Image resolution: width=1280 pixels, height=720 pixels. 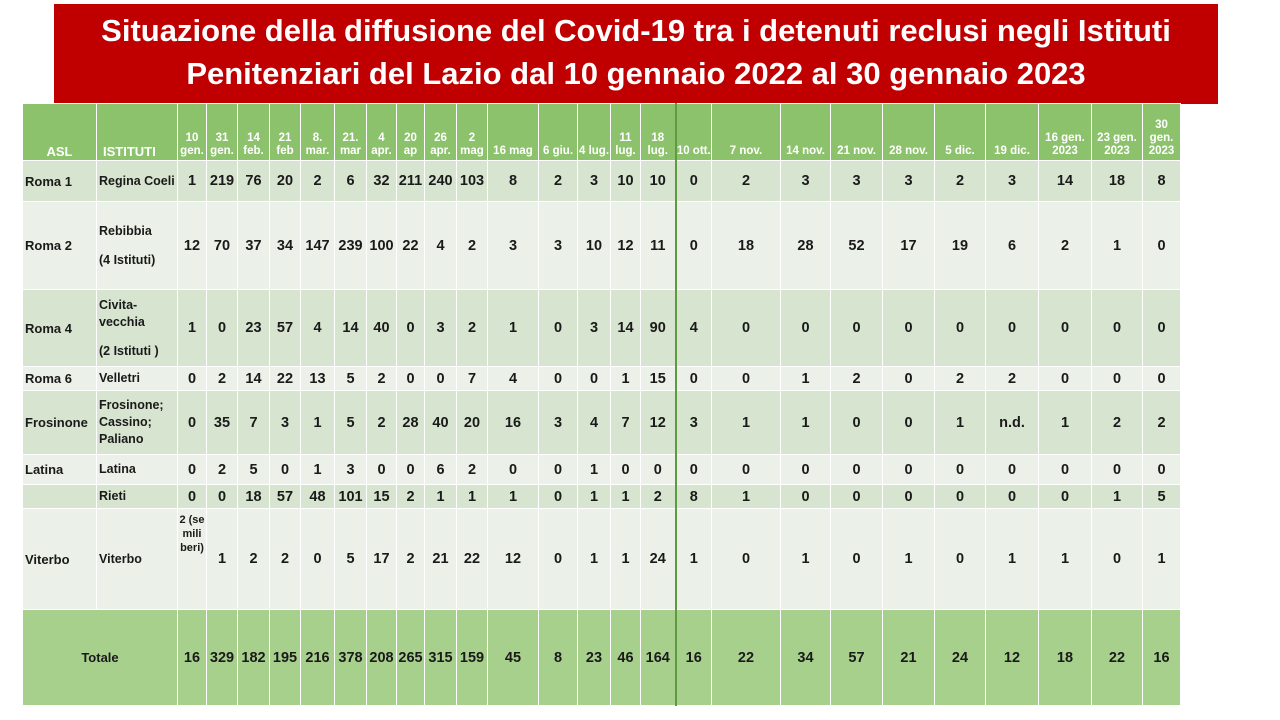 I want to click on istituto-cell: Regina Coeli, so click(x=137, y=181).